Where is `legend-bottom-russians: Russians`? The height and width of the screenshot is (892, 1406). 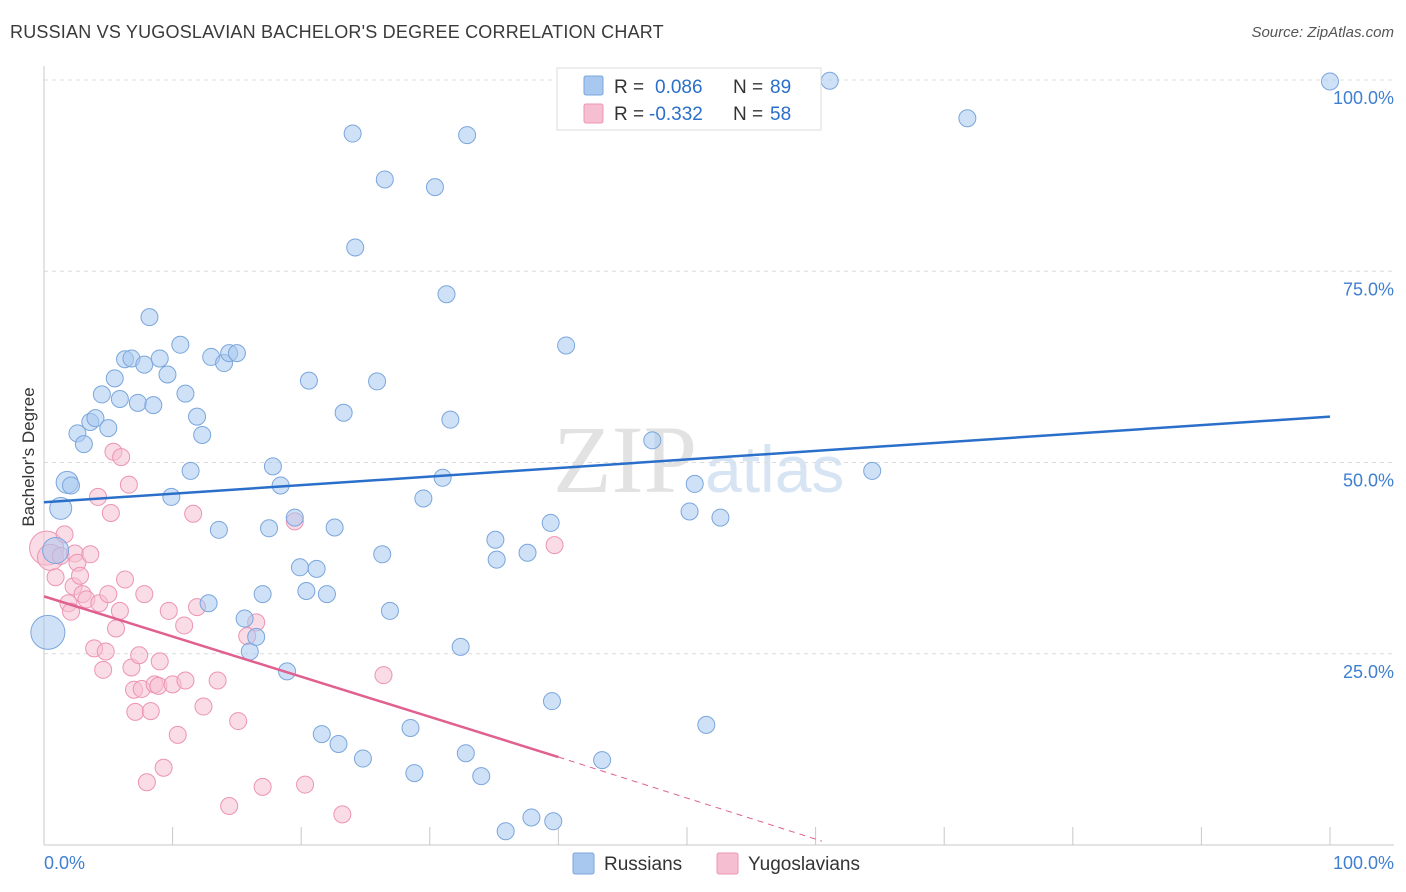
legend-bottom-russians: Russians is located at coordinates (643, 864).